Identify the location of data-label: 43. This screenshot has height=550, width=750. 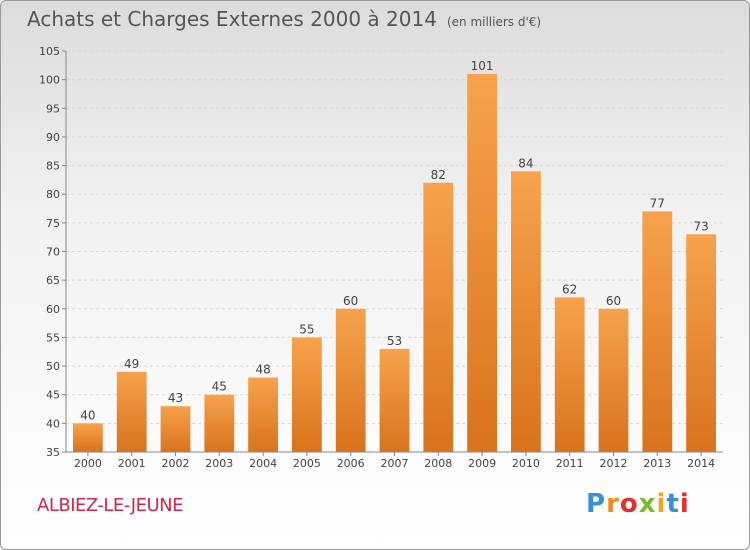
(175, 398).